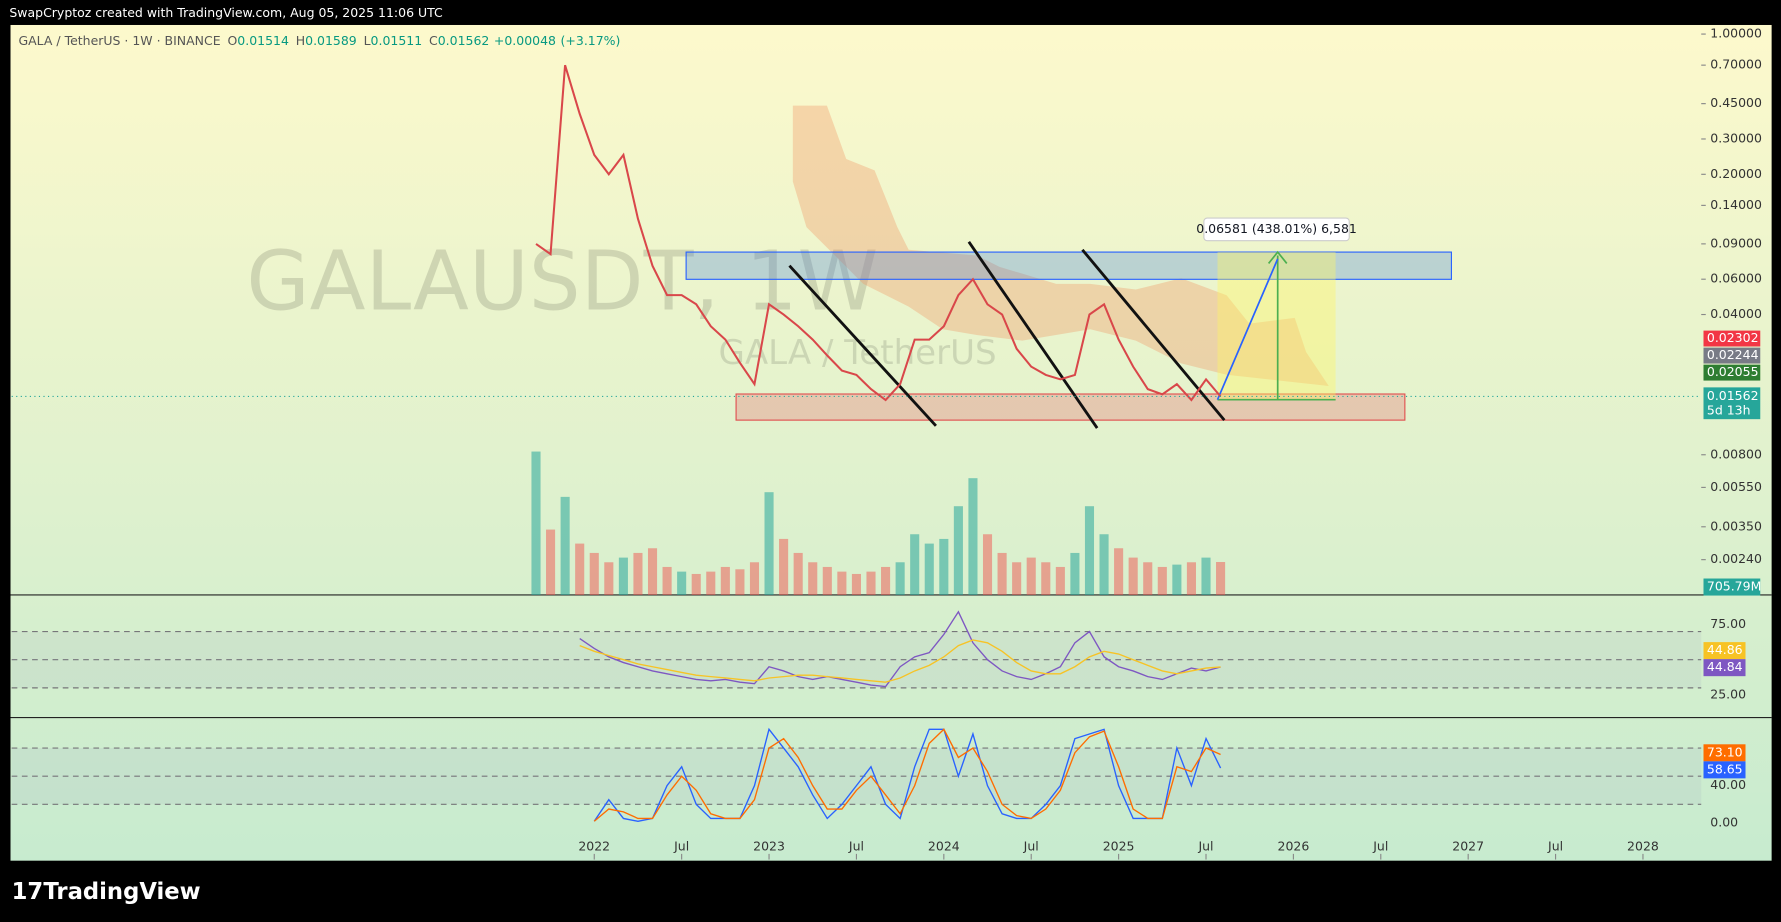 This screenshot has width=1781, height=922. I want to click on current-tag: 0.01562, so click(1733, 395).